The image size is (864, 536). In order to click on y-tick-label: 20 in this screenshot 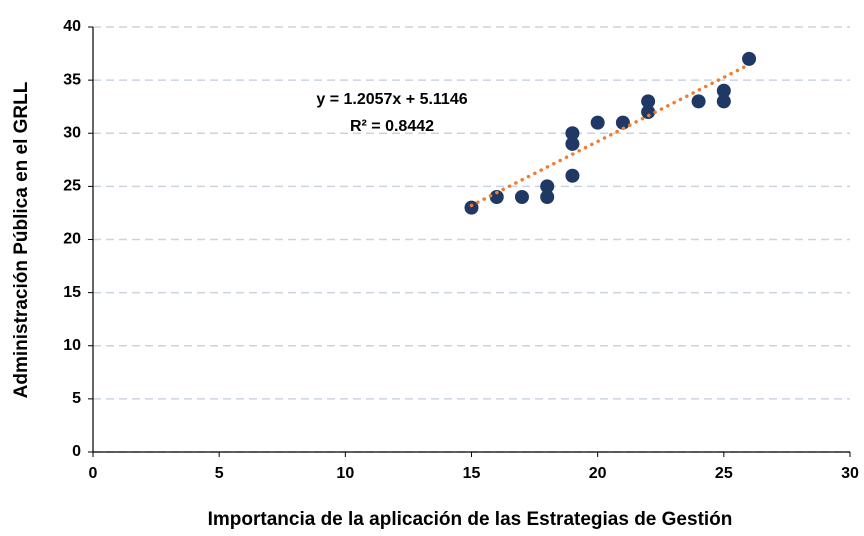, I will do `click(72, 239)`.